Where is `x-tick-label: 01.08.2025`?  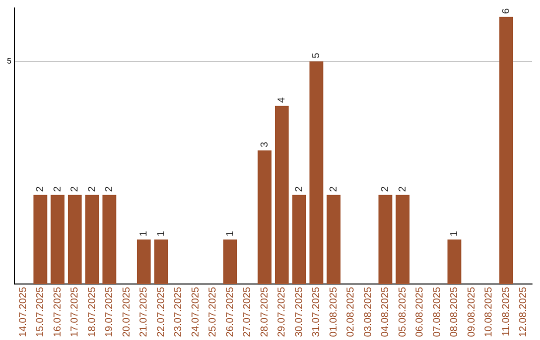 x-tick-label: 01.08.2025 is located at coordinates (334, 312).